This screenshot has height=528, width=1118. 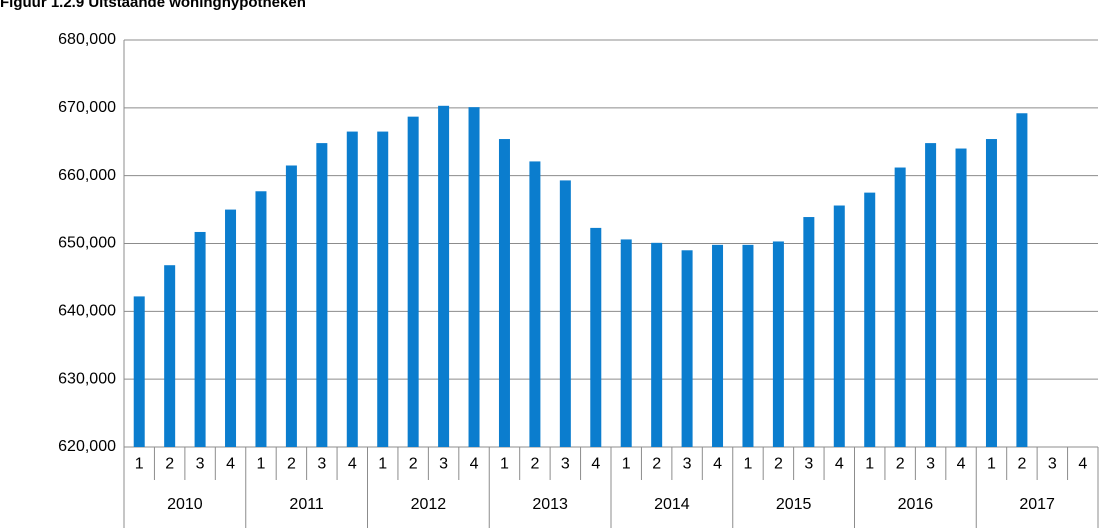 What do you see at coordinates (916, 504) in the screenshot?
I see `group-label: 2016` at bounding box center [916, 504].